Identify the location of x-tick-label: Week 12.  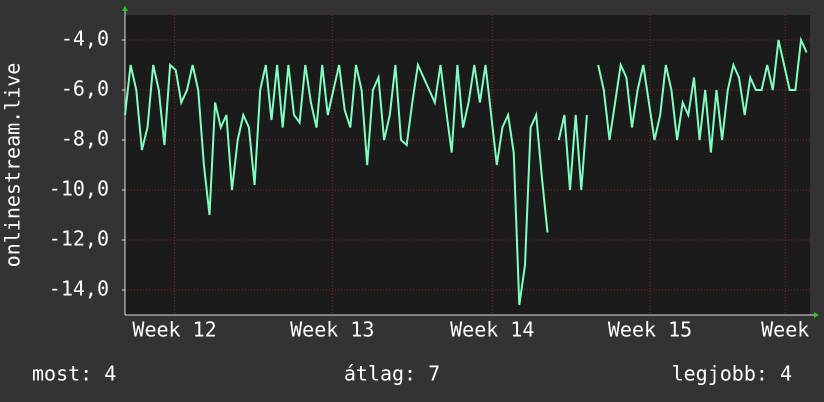
(174, 330).